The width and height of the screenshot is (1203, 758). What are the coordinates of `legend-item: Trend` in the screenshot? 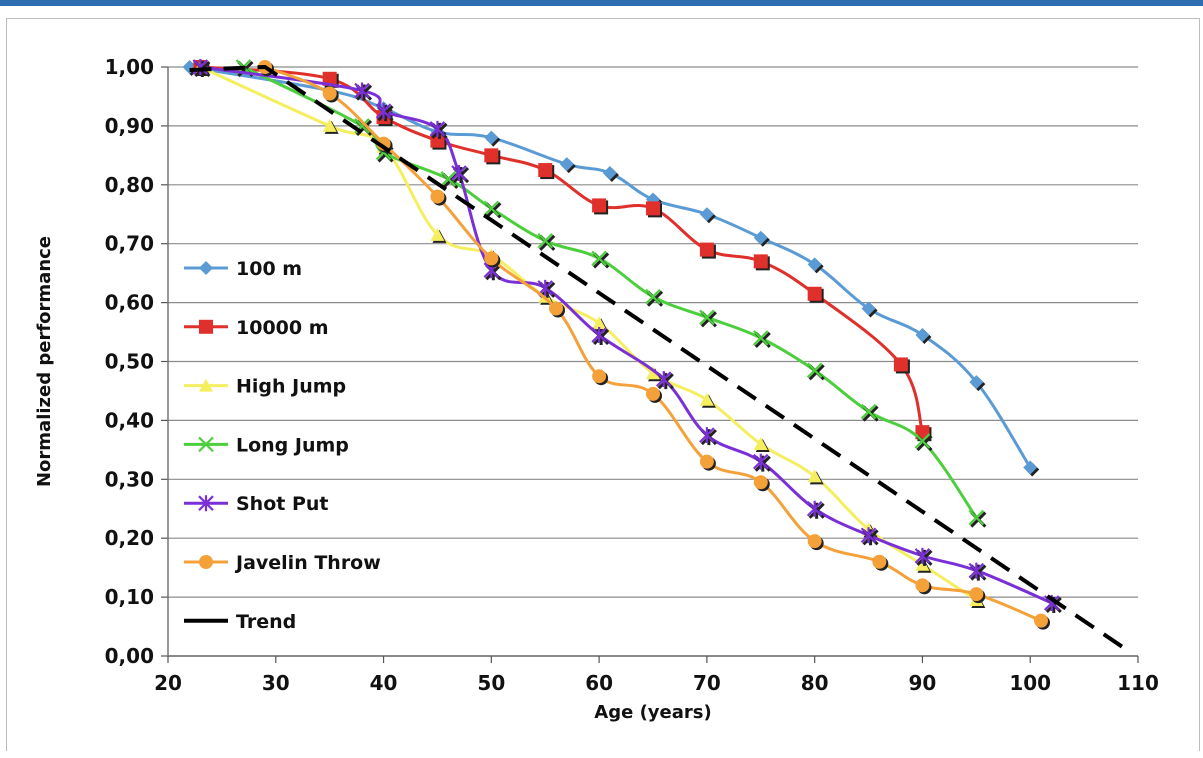 It's located at (240, 622).